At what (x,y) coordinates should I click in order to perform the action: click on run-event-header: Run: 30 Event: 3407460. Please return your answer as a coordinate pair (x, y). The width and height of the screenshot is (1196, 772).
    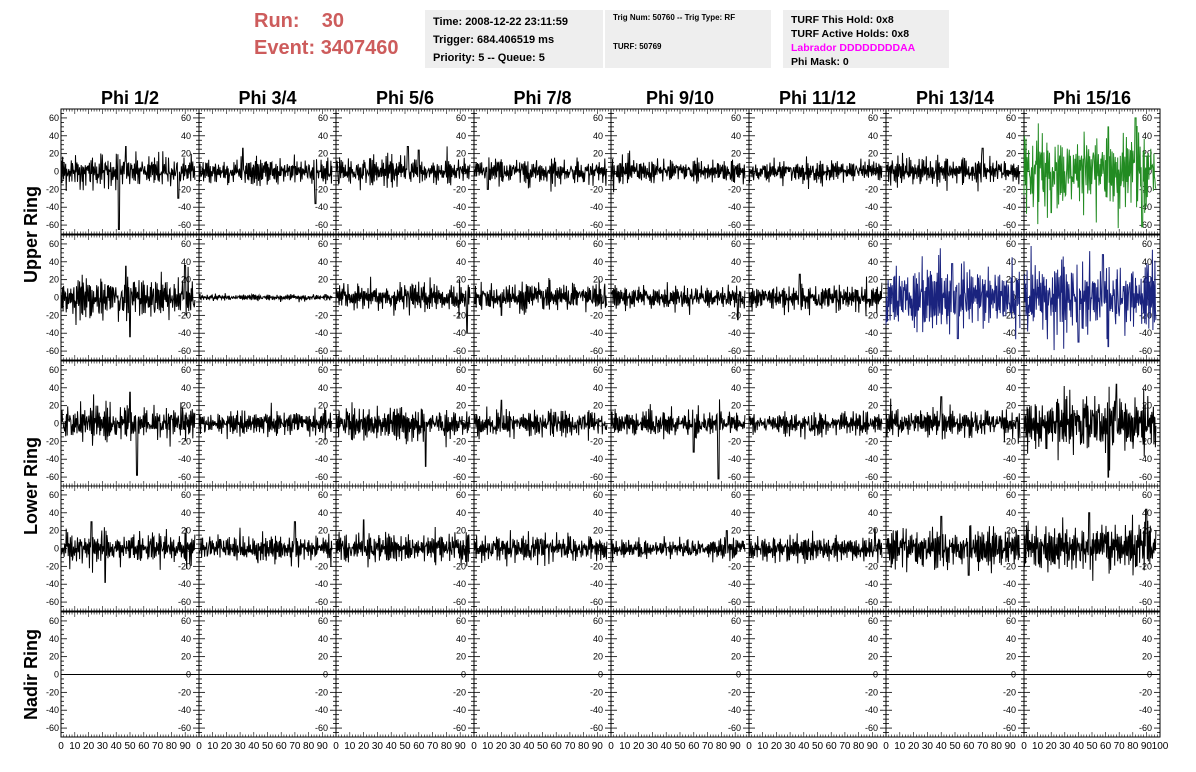
    Looking at the image, I should click on (326, 35).